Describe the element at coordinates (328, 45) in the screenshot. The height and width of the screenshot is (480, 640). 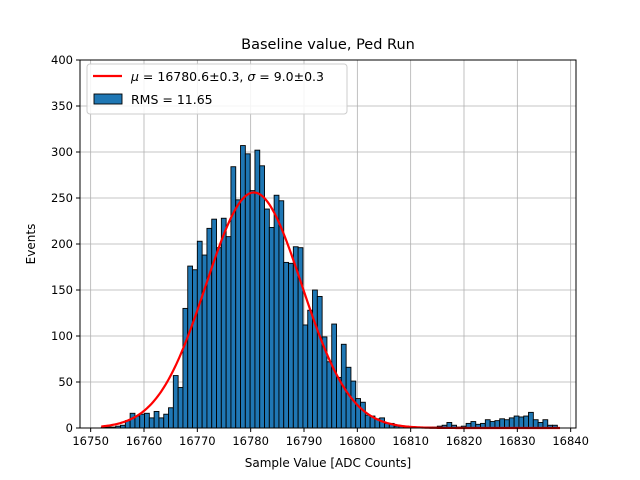
I see `chart-title: Baseline value, Ped Run` at that location.